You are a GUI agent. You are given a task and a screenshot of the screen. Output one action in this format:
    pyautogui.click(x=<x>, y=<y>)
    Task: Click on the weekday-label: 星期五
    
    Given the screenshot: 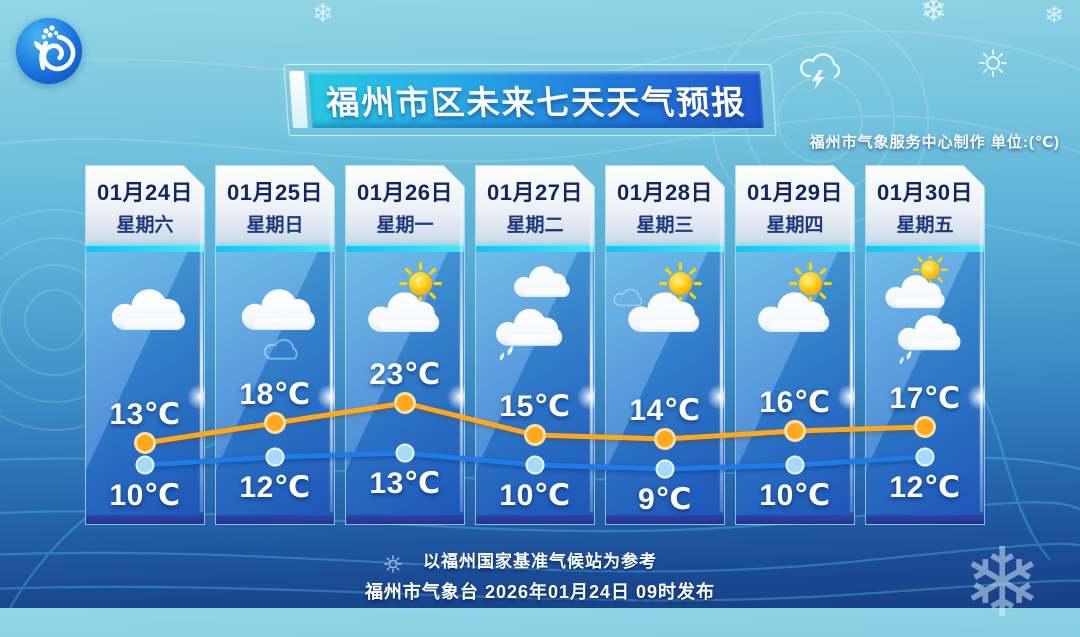 What is the action you would take?
    pyautogui.click(x=925, y=225)
    